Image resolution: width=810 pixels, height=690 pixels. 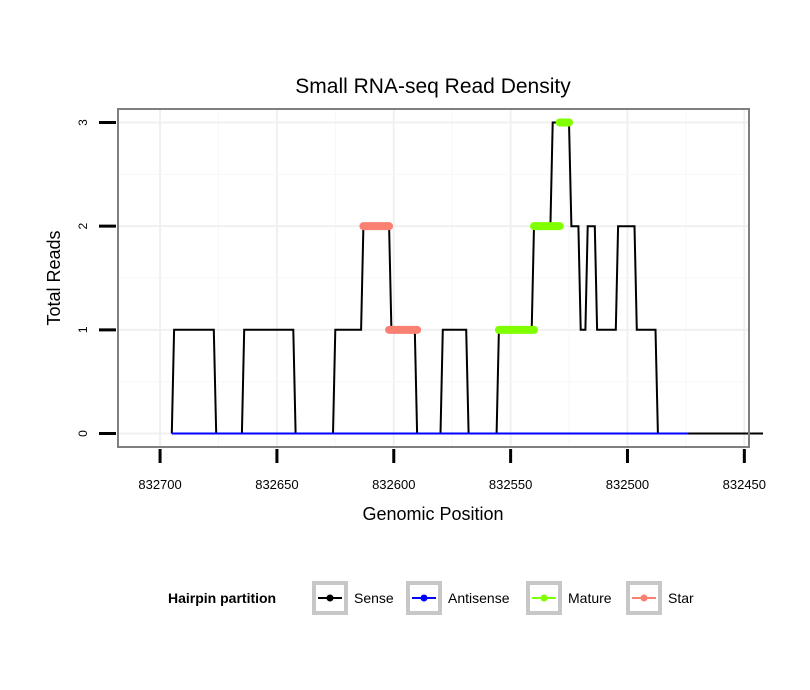 What do you see at coordinates (452, 470) in the screenshot?
I see `x-axis: 832700 832650 832600 832550 832500 832450` at bounding box center [452, 470].